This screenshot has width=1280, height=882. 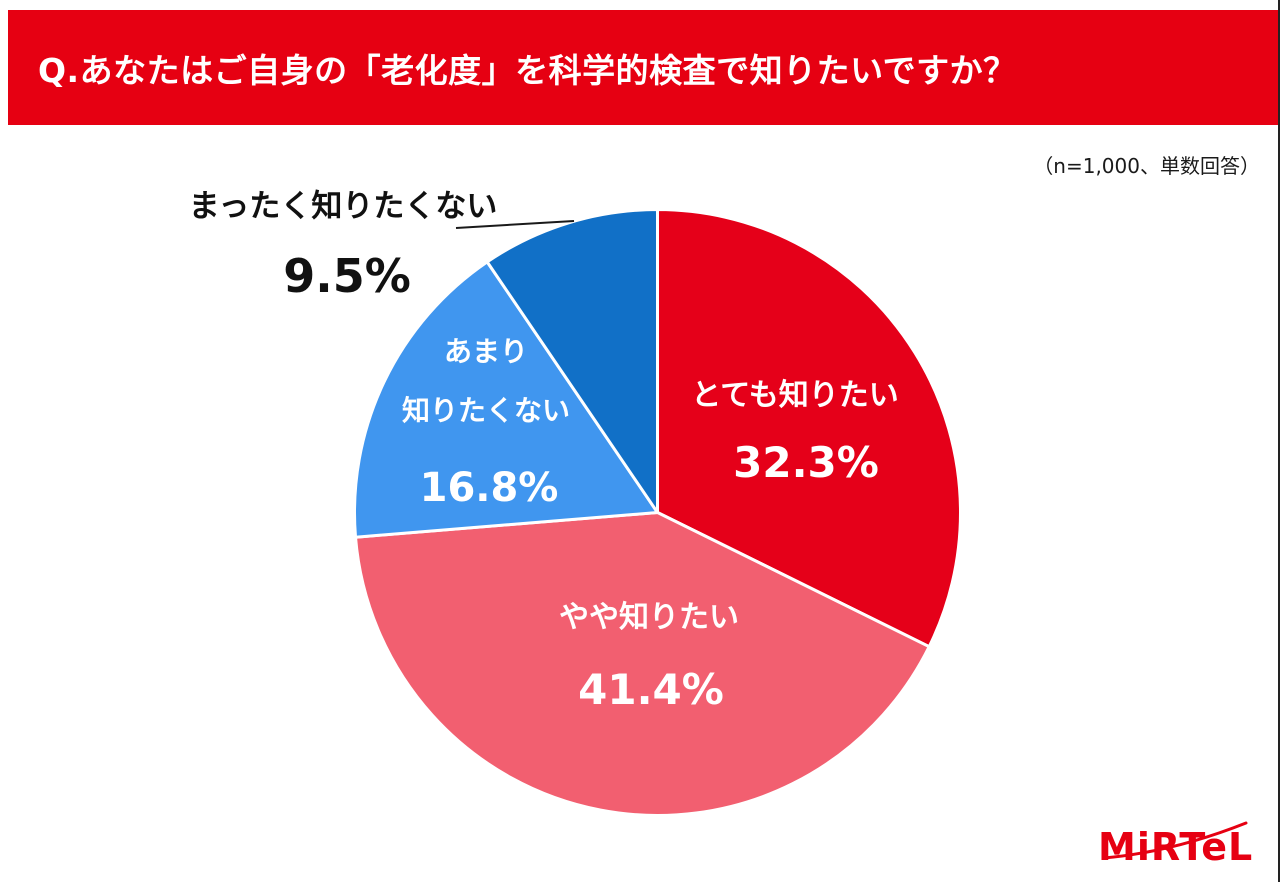 I want to click on slice-pct-not-really: 16.8%, so click(x=489, y=488).